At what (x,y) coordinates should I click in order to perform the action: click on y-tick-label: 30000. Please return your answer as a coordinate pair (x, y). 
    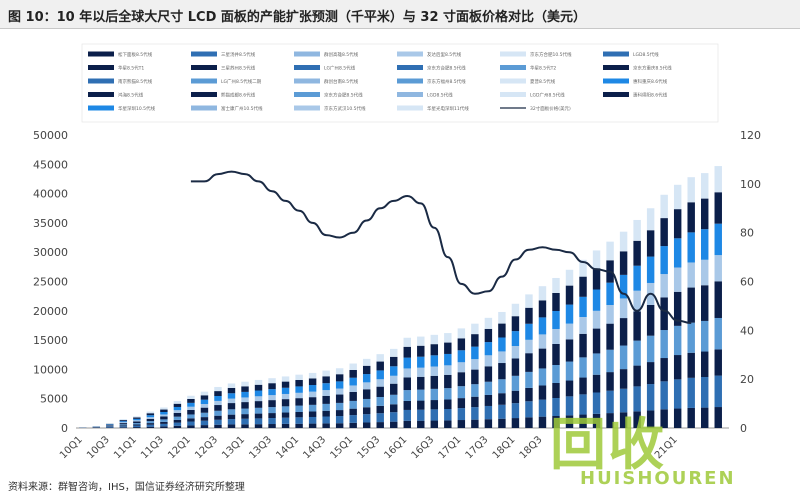
    Looking at the image, I should click on (50, 252).